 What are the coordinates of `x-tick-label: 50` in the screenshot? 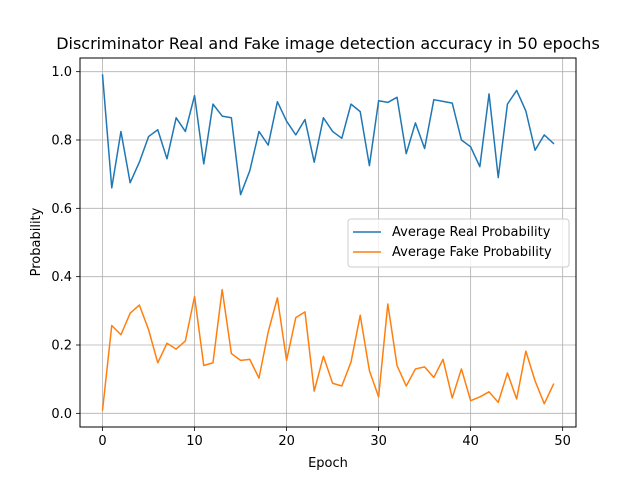 It's located at (562, 441).